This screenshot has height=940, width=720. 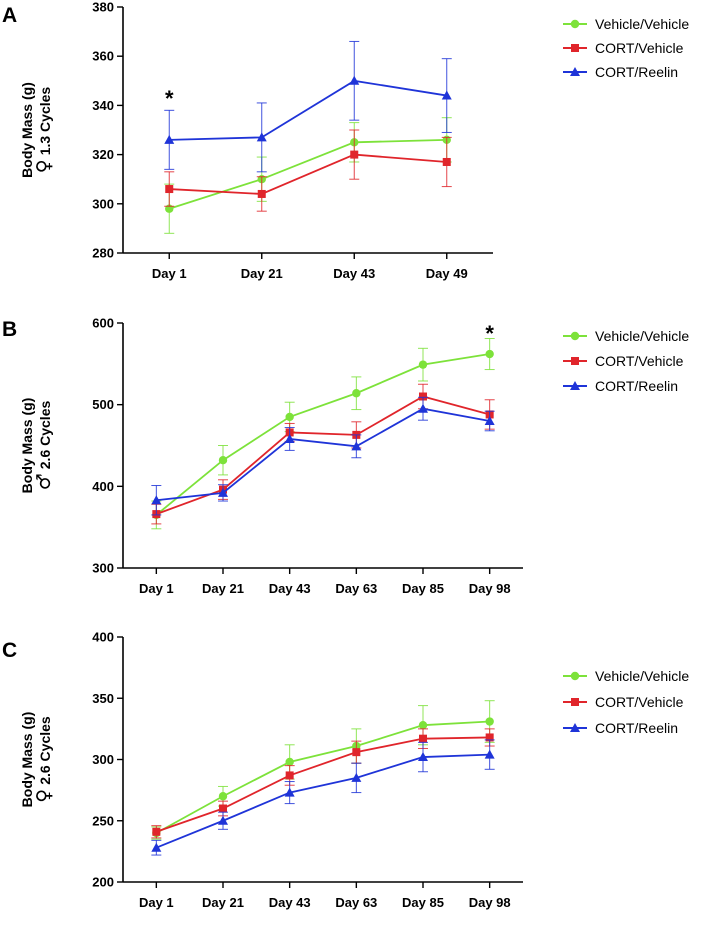 I want to click on y-axis-sublabel: ♀ 2.6 Cycles, so click(x=44, y=759).